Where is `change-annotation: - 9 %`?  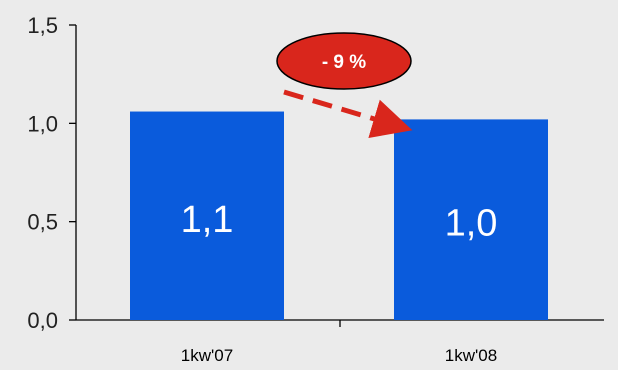
change-annotation: - 9 % is located at coordinates (344, 85).